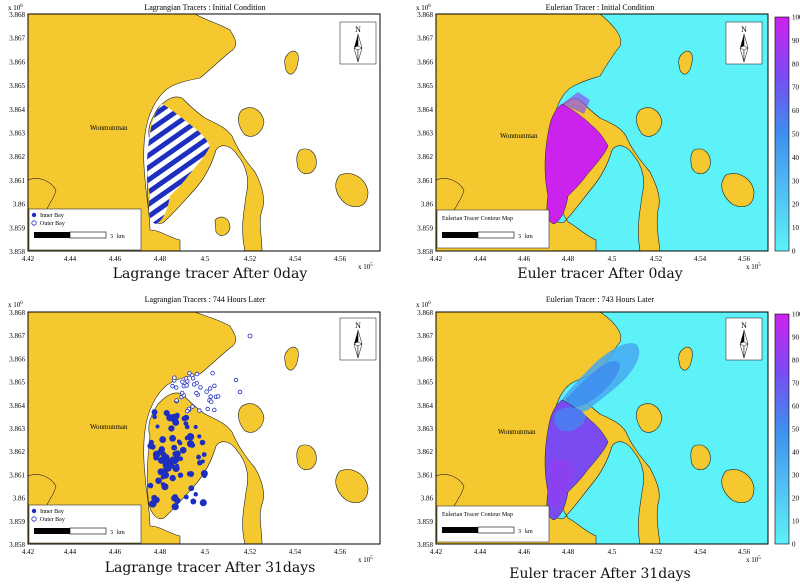 Image resolution: width=800 pixels, height=588 pixels. What do you see at coordinates (425, 134) in the screenshot?
I see `y-tick: 3.863` at bounding box center [425, 134].